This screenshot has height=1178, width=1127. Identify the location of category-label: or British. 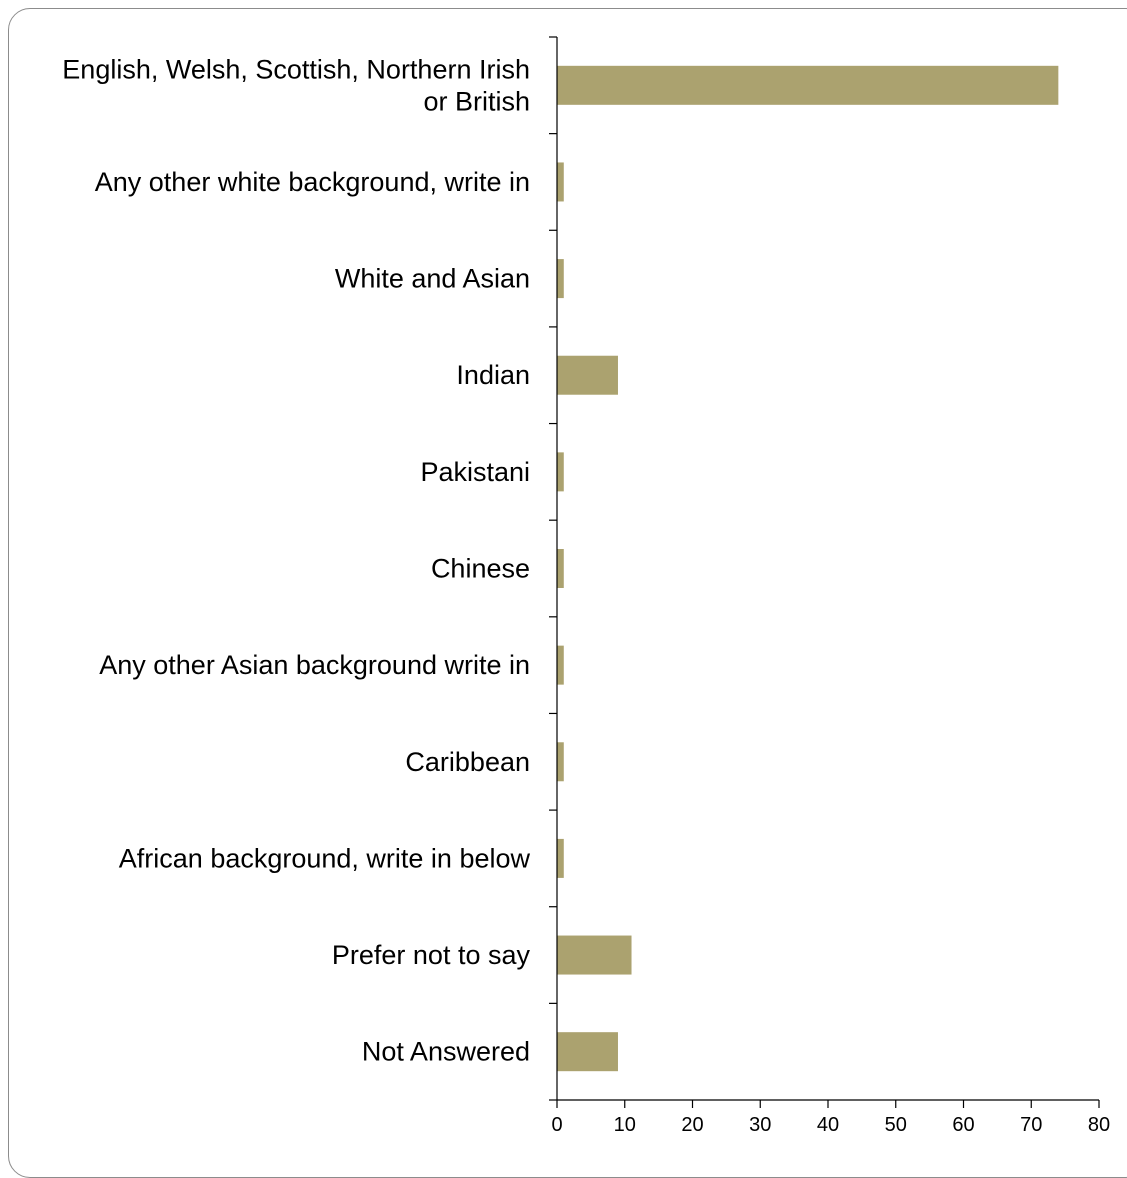
(476, 101).